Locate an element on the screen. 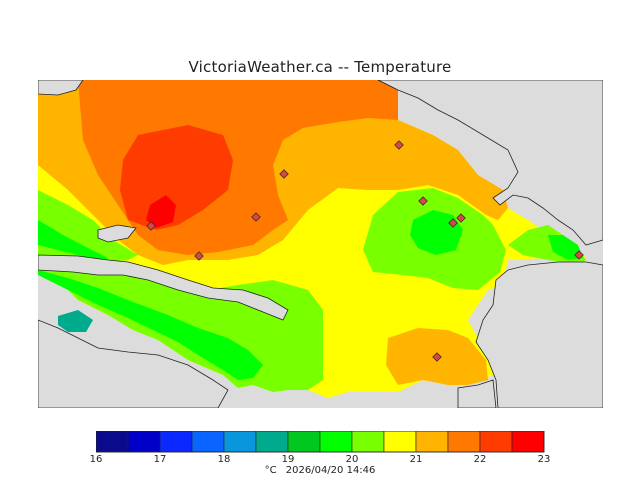 The width and height of the screenshot is (640, 480). map-footer: °C 2026/04/20 14:46 is located at coordinates (320, 470).